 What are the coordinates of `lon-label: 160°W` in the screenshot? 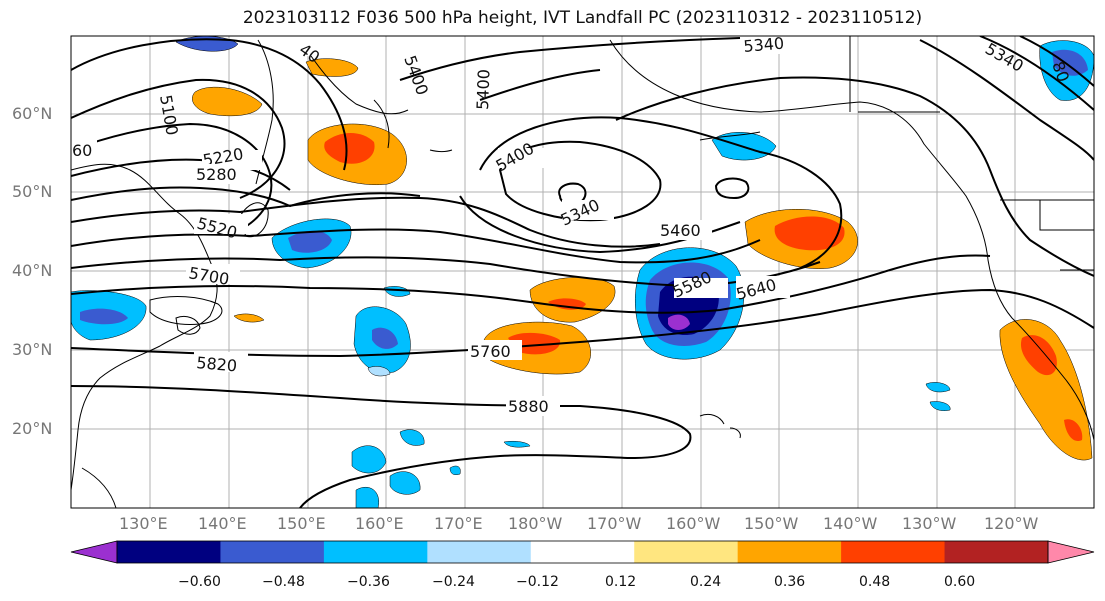 It's located at (693, 523).